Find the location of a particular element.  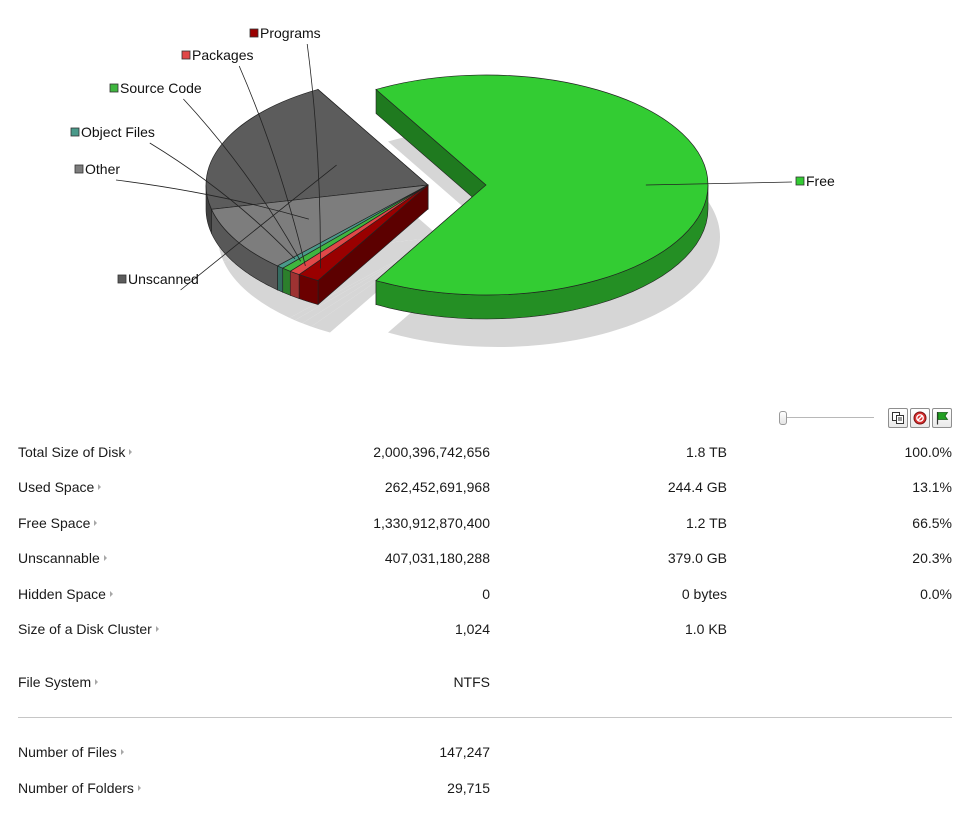

legend-label-programs: Programs is located at coordinates (290, 33).